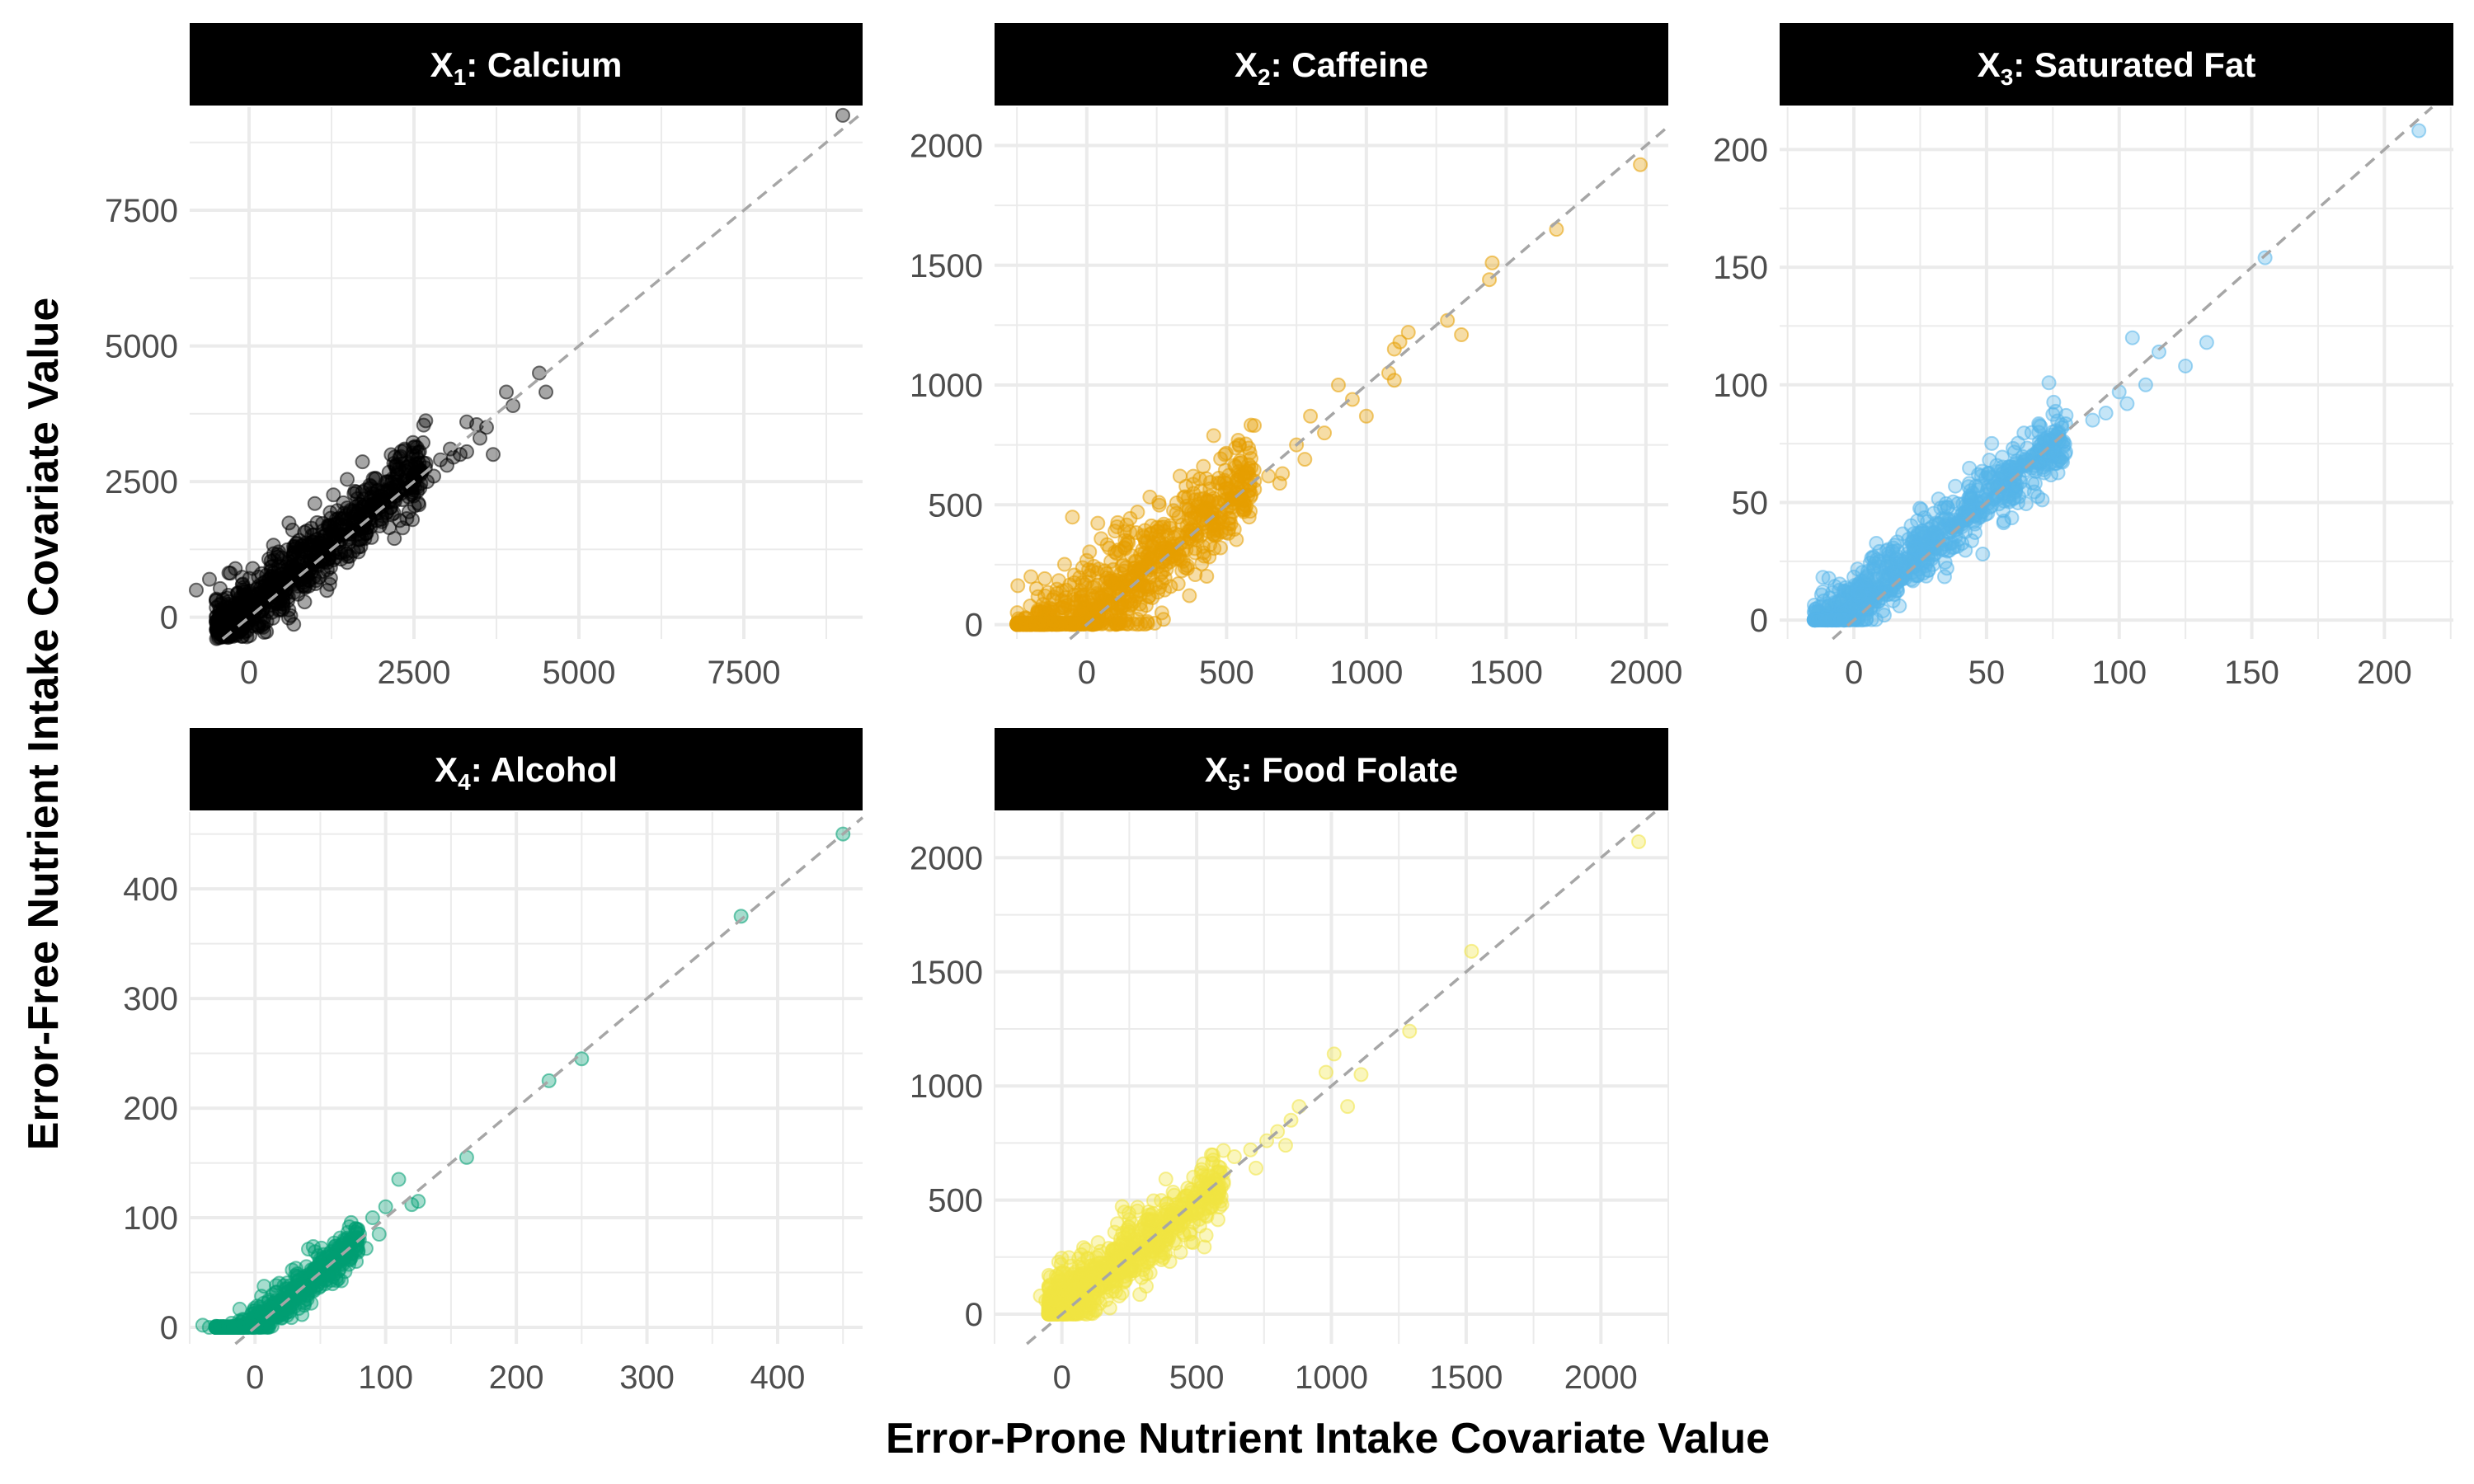  What do you see at coordinates (1740, 268) in the screenshot?
I see `y-tick-label: 150` at bounding box center [1740, 268].